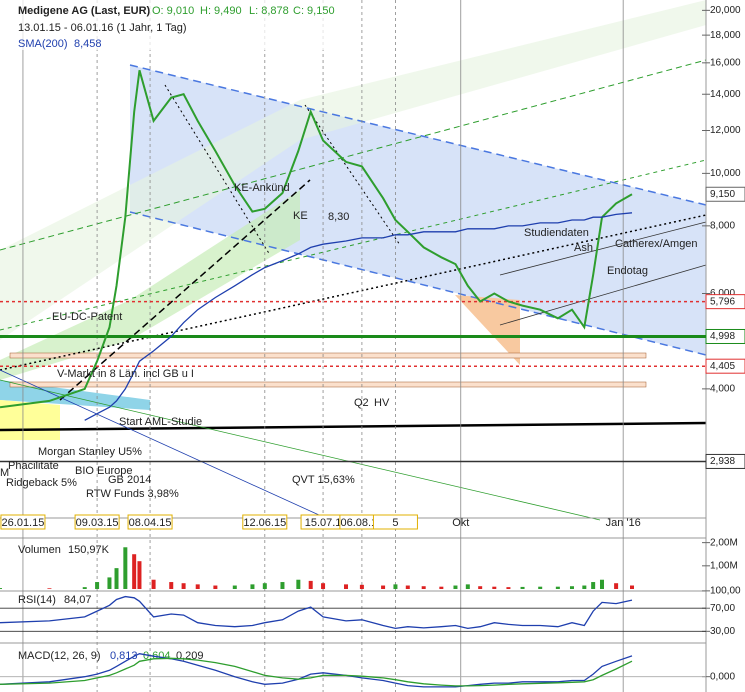 Image resolution: width=745 pixels, height=692 pixels. What do you see at coordinates (361, 403) in the screenshot?
I see `annotation: Q2` at bounding box center [361, 403].